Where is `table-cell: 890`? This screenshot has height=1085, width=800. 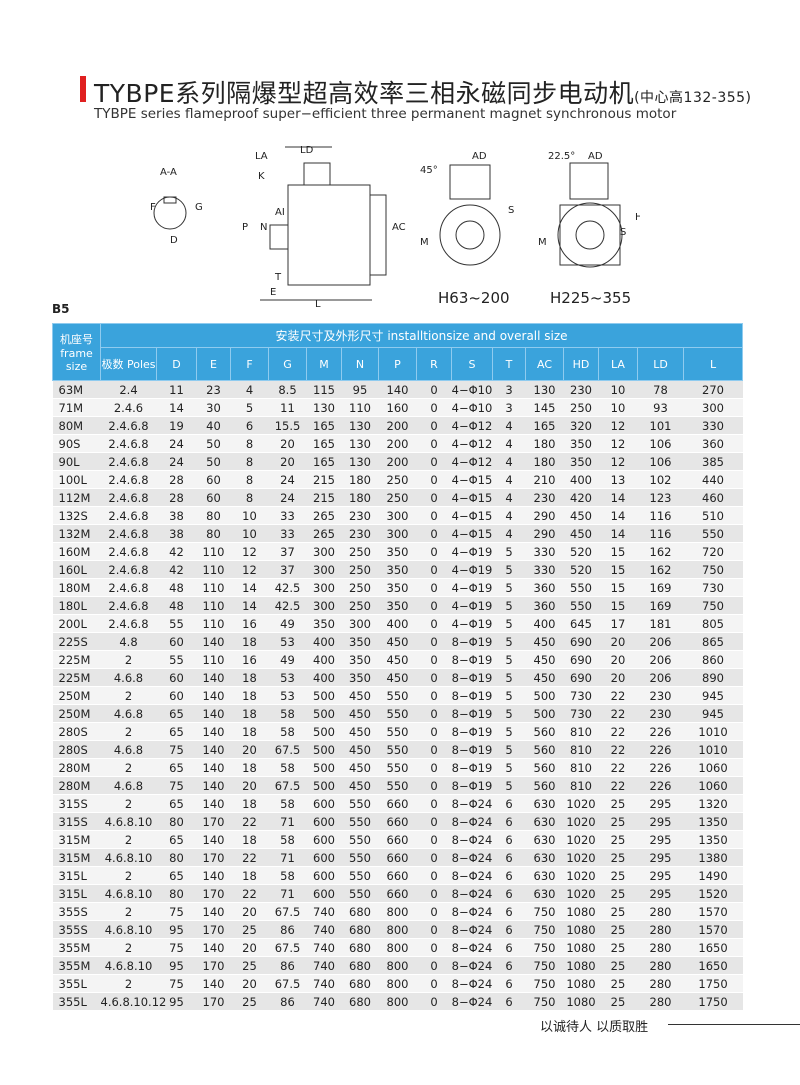 table-cell: 890 is located at coordinates (713, 677).